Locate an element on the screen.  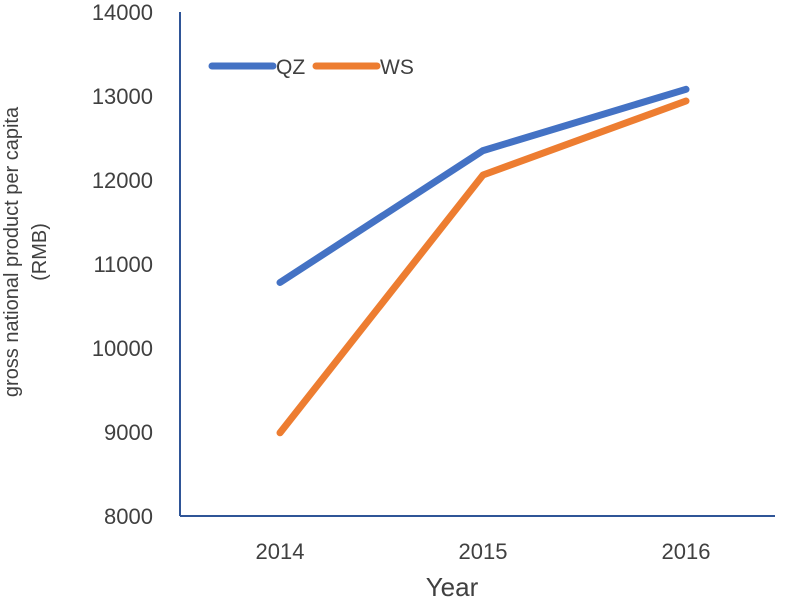
y-tick-label: 10000 is located at coordinates (122, 348).